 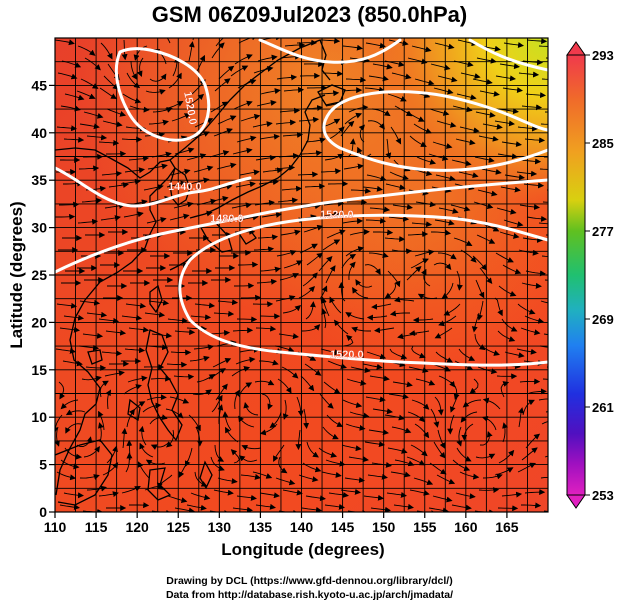 What do you see at coordinates (603, 143) in the screenshot?
I see `colorbar-tick-label: 285` at bounding box center [603, 143].